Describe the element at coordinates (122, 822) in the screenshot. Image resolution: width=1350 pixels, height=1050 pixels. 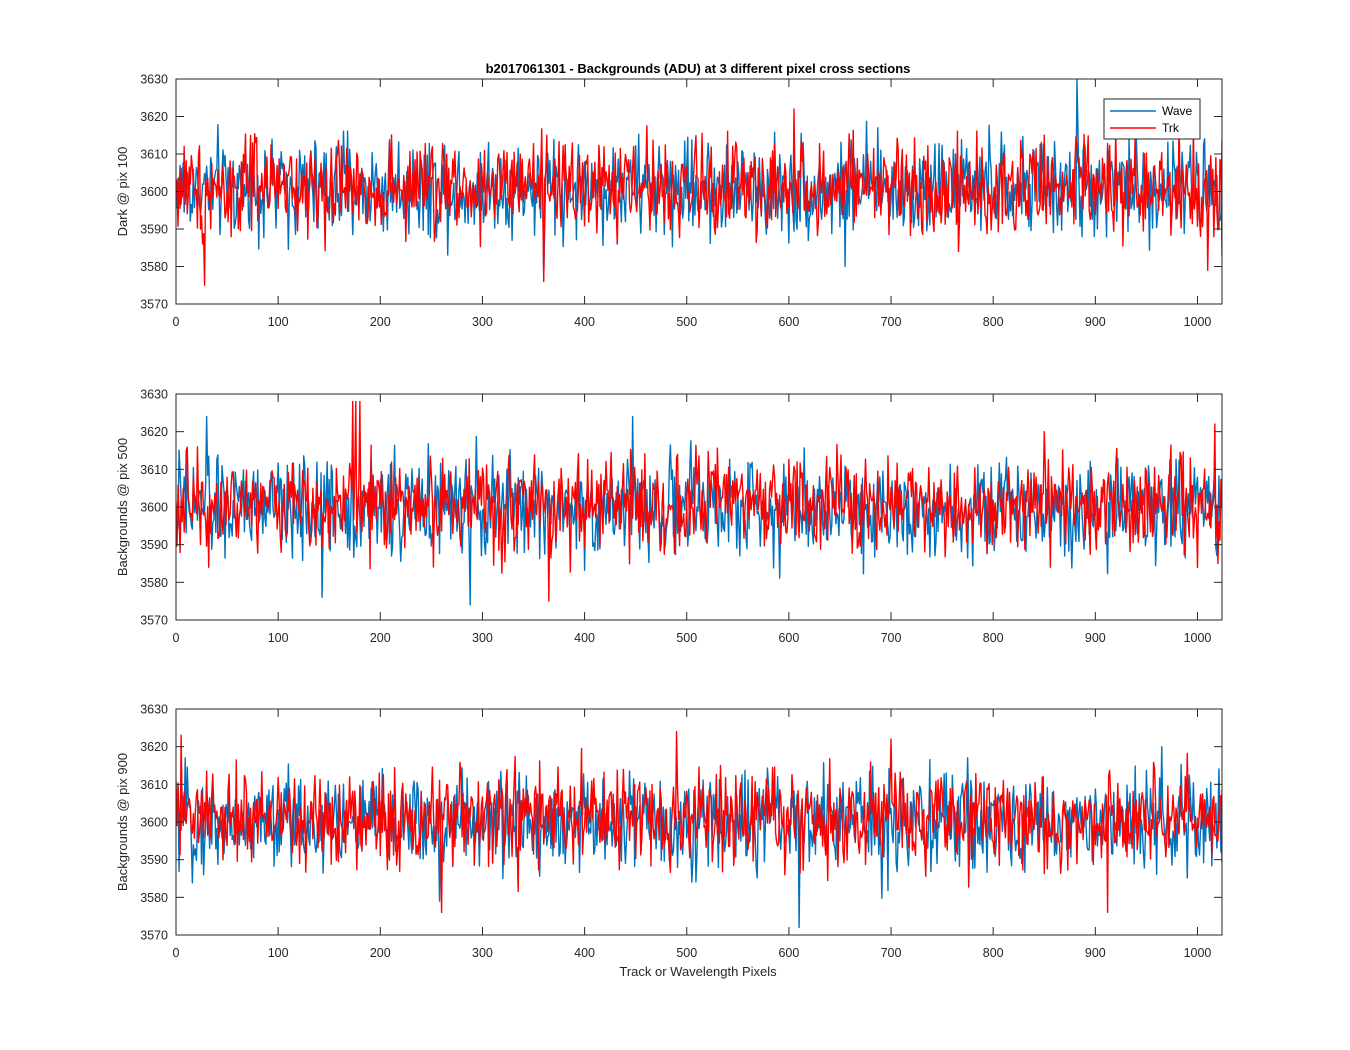
I see `y-axis-label: Backgrounds @ pix 900` at that location.